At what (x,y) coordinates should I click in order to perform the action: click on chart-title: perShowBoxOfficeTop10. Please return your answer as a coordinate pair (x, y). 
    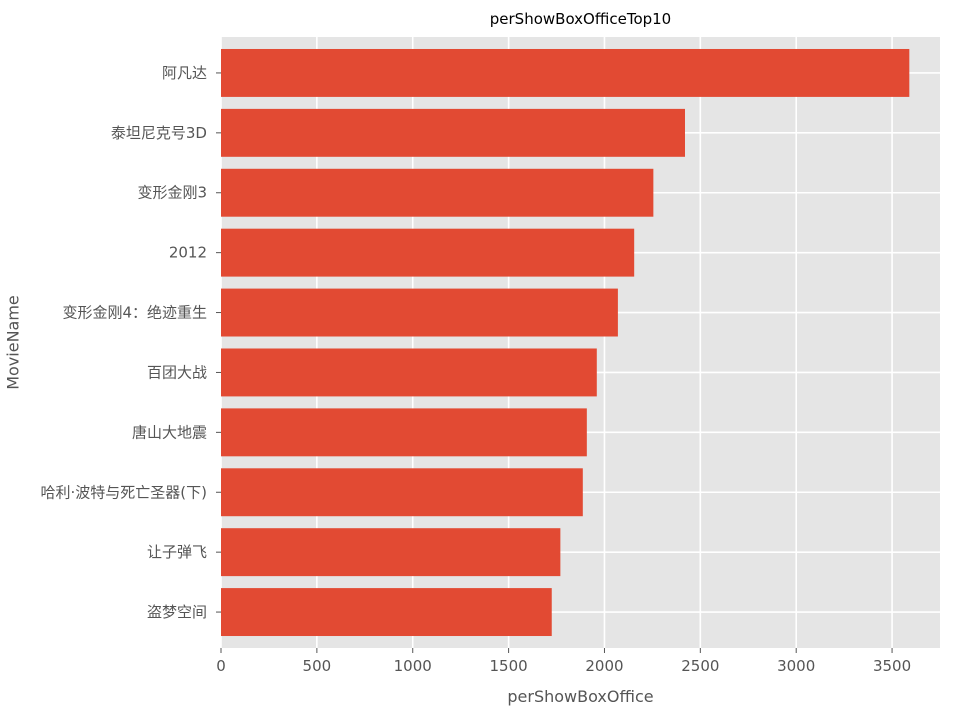
    Looking at the image, I should click on (580, 19).